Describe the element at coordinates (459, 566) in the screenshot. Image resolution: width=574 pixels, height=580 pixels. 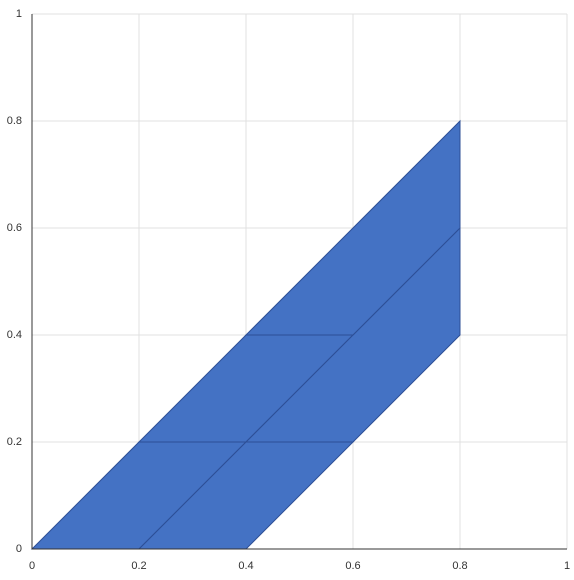
I see `x-tick-label: 0.8` at that location.